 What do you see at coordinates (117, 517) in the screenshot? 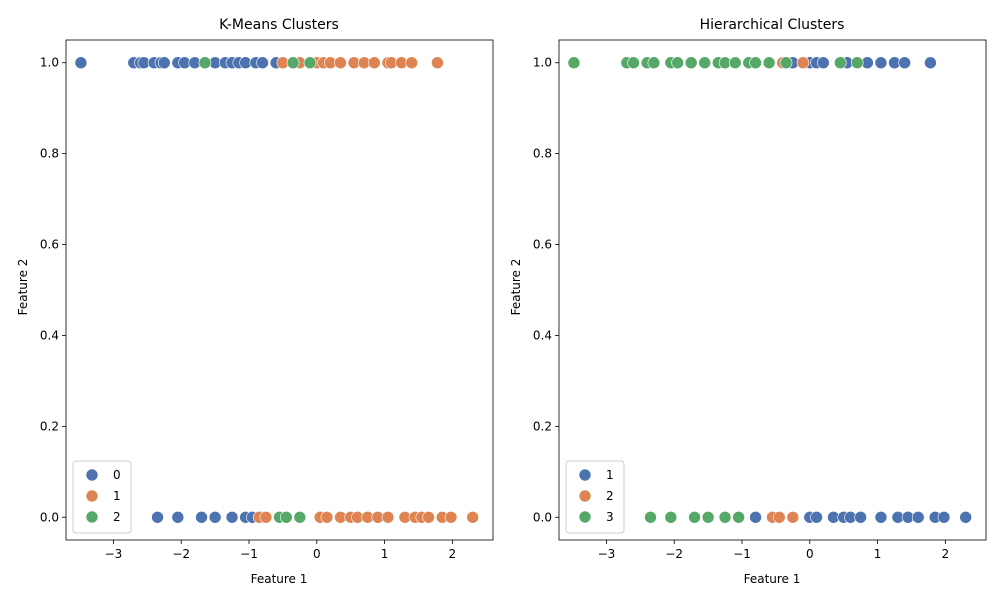
I see `kmeans-legend-label: 2` at bounding box center [117, 517].